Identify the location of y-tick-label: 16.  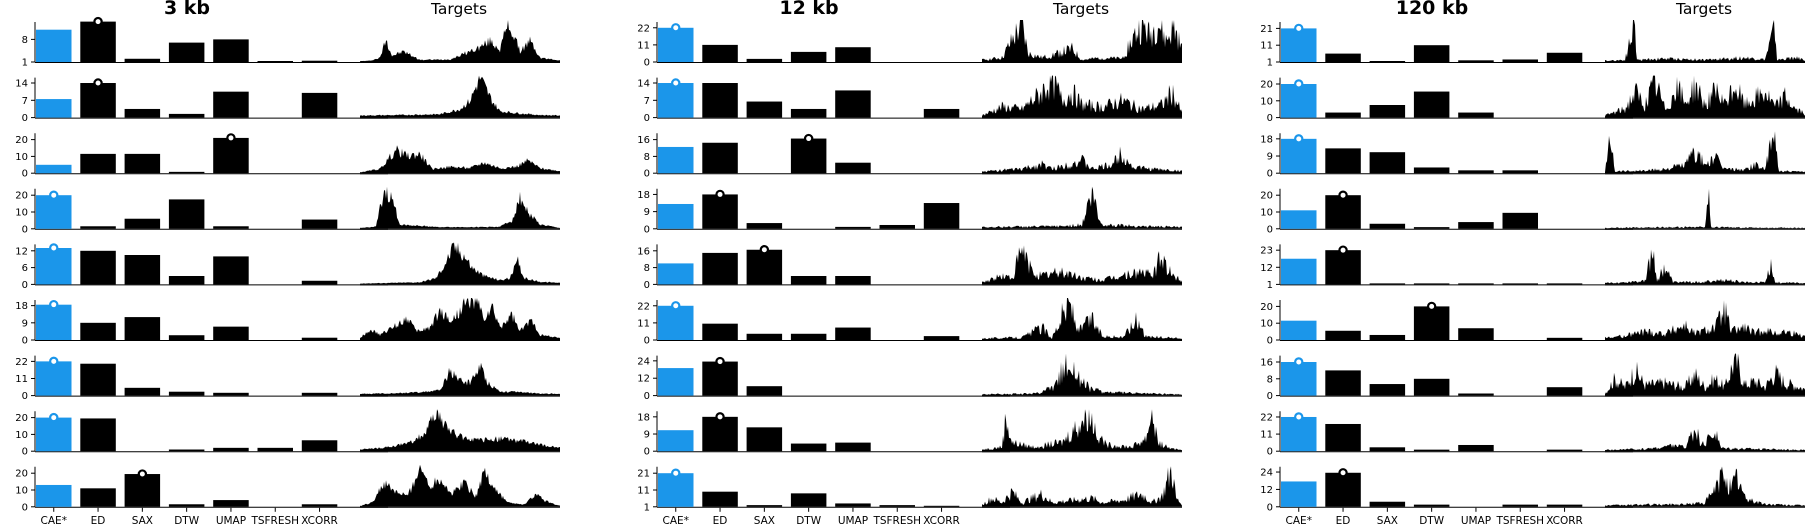
(643, 251).